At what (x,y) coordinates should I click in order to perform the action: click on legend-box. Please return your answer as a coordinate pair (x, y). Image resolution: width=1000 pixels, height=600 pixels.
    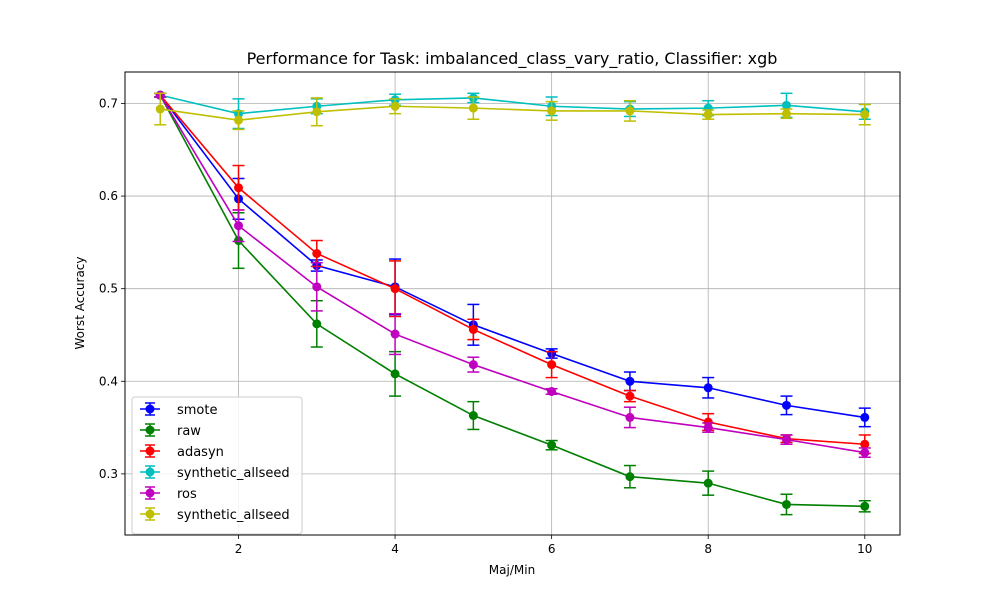
    Looking at the image, I should click on (217, 465).